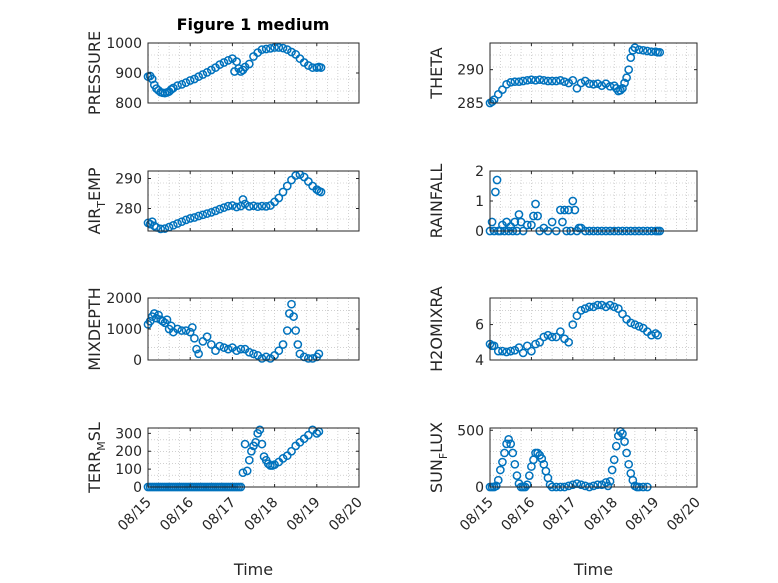 The width and height of the screenshot is (778, 583). Describe the element at coordinates (96, 200) in the screenshot. I see `y-axis-label: AIRTEMP` at that location.